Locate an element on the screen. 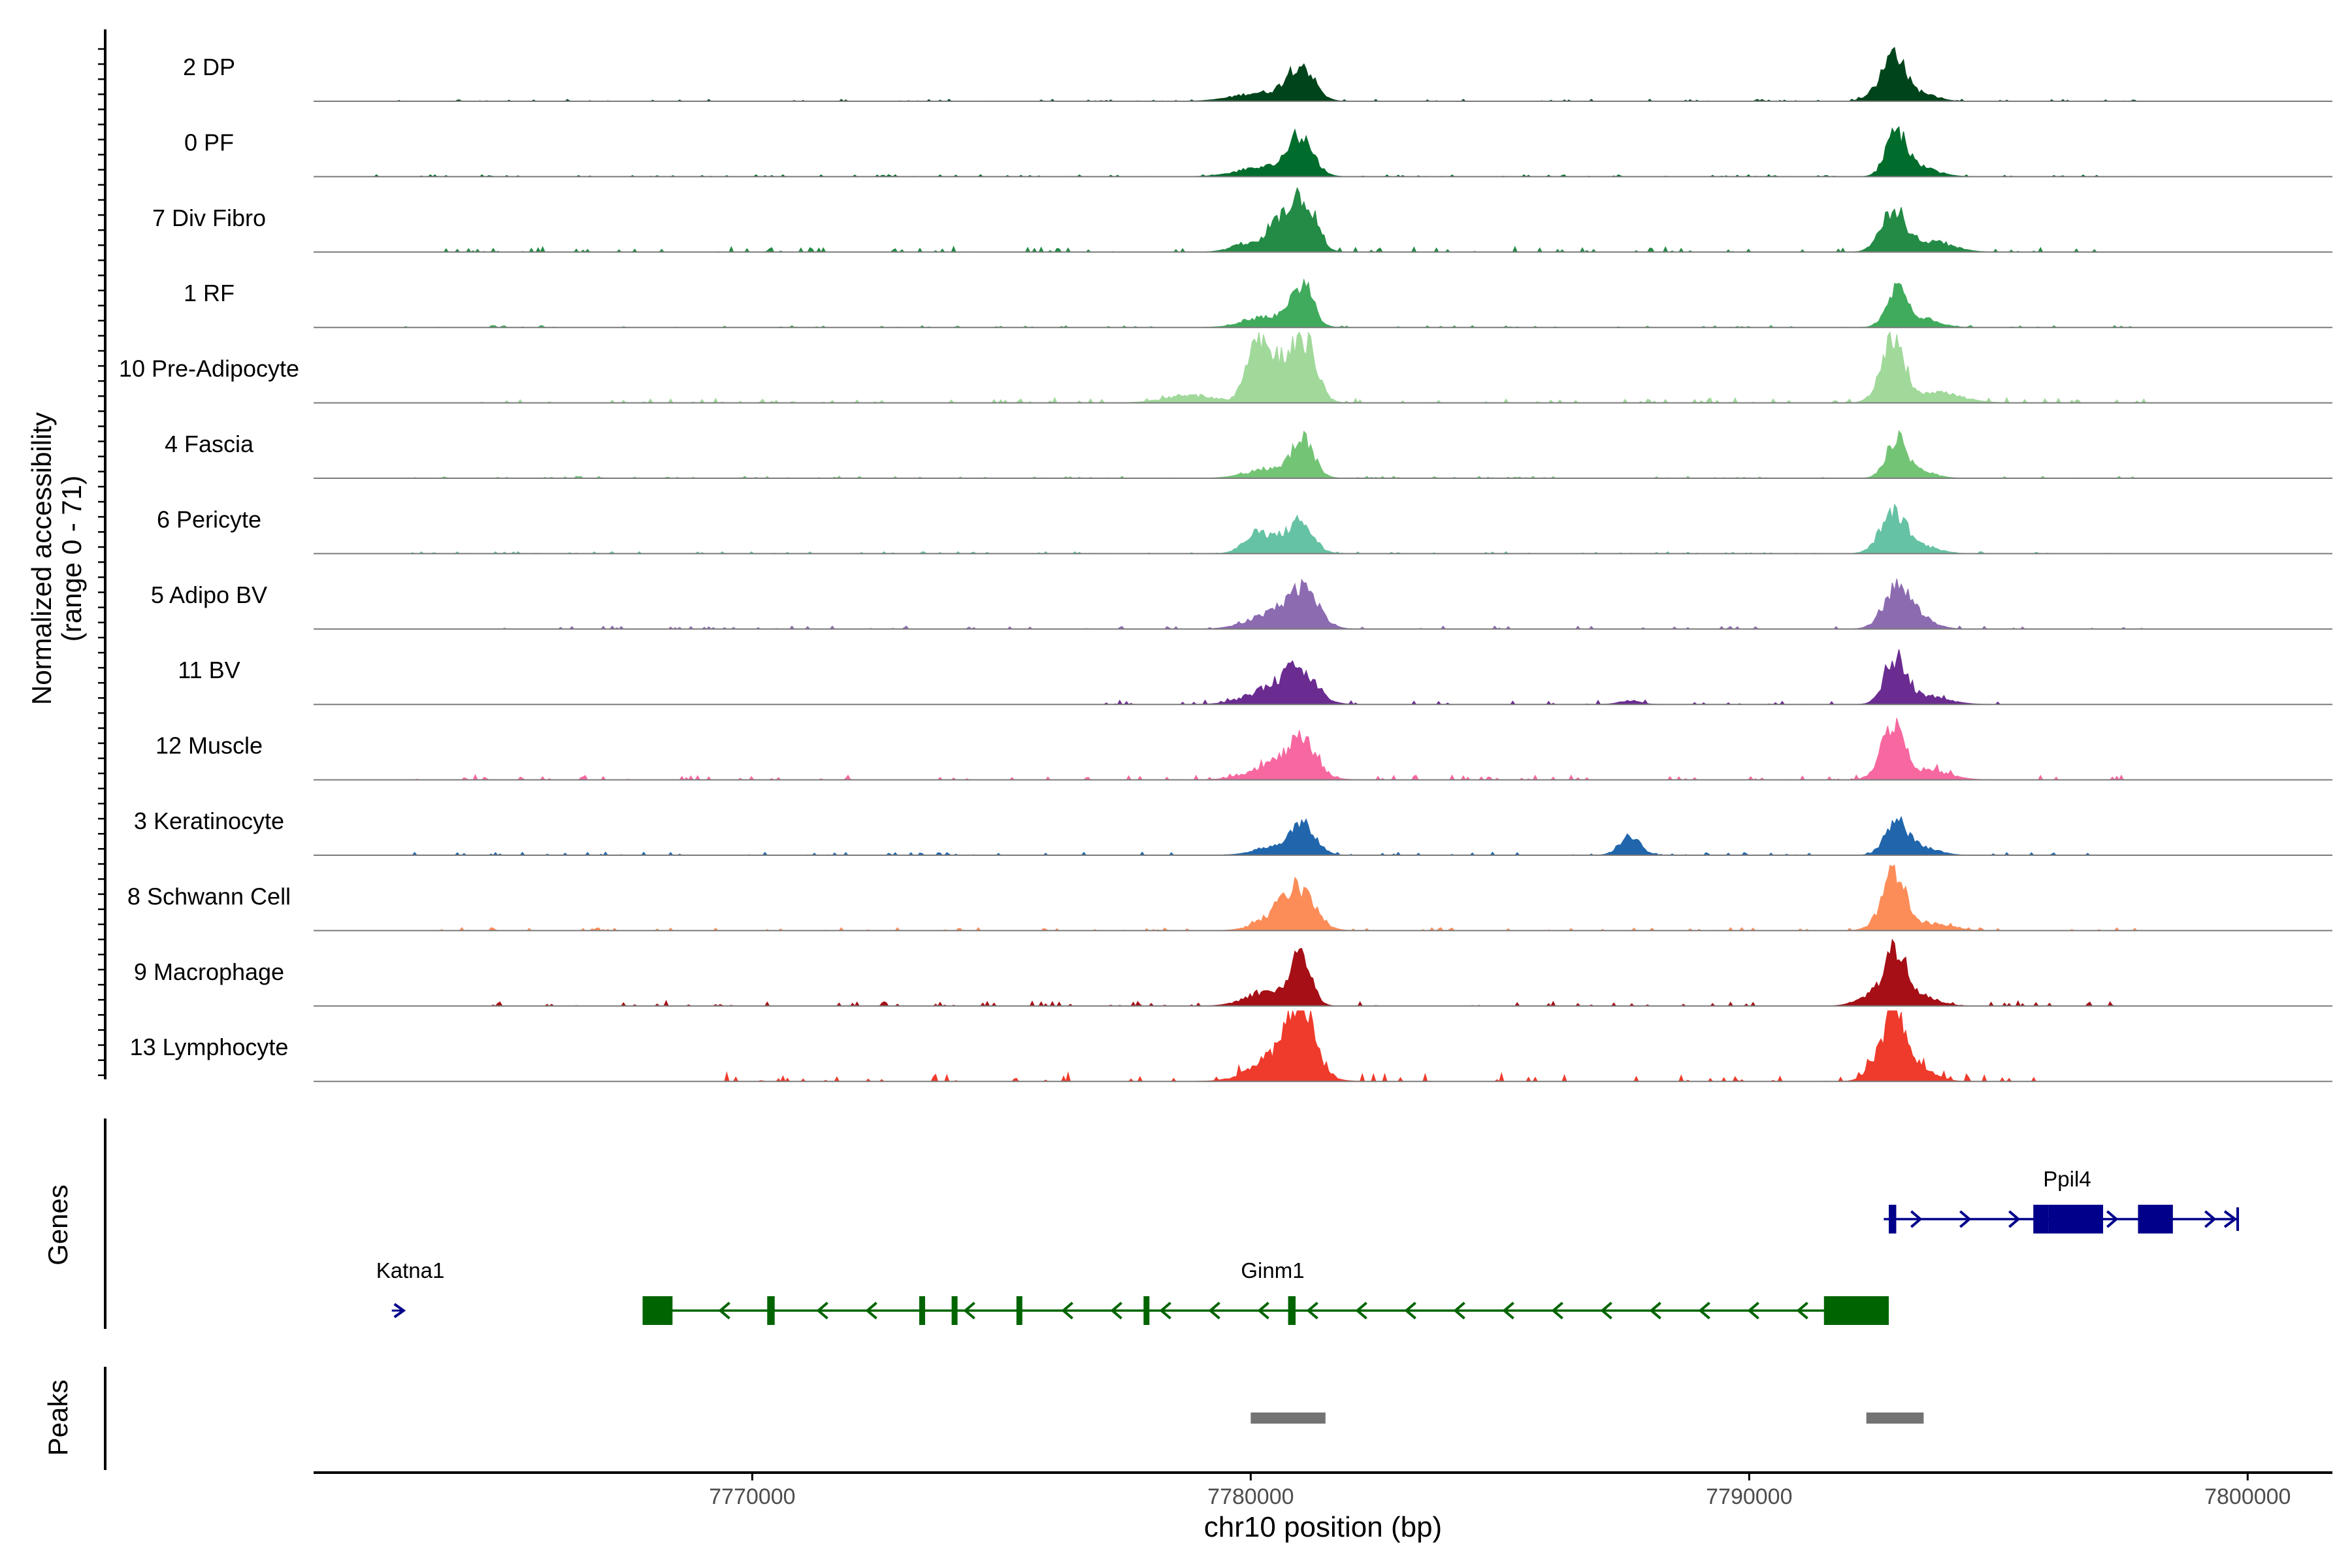  x-tick-label: 7800000 is located at coordinates (2247, 1496).